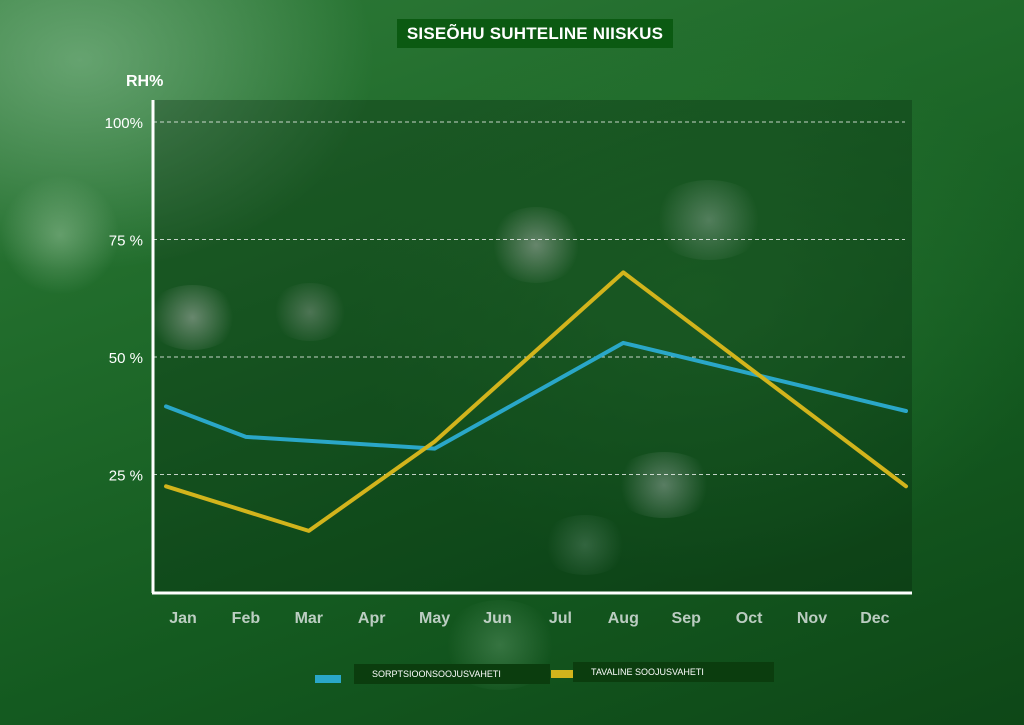 The image size is (1024, 725). What do you see at coordinates (126, 241) in the screenshot?
I see `y-tick-label: 75 %` at bounding box center [126, 241].